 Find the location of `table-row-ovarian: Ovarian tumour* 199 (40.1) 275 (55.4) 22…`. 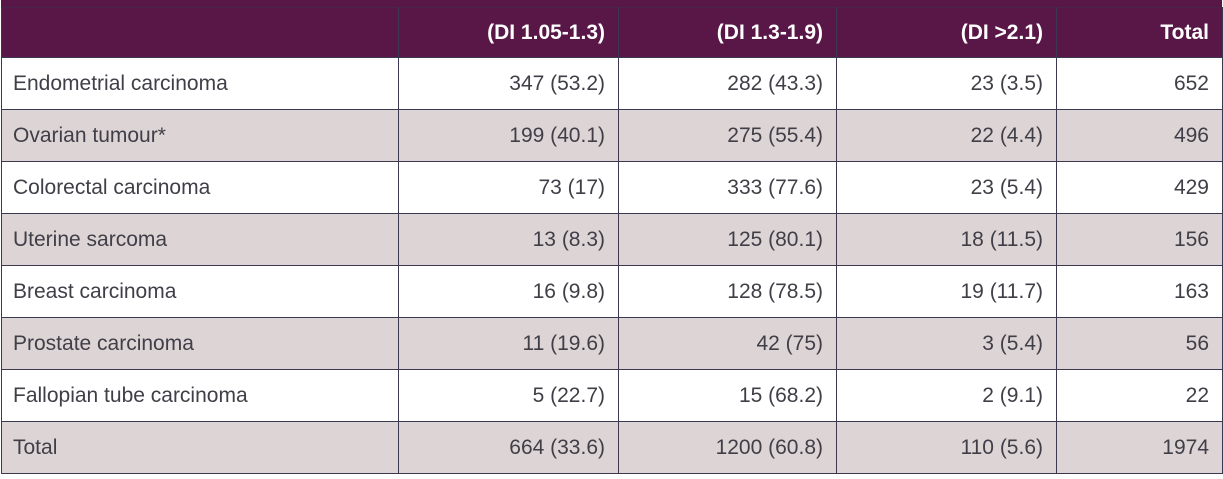

table-row-ovarian: Ovarian tumour* 199 (40.1) 275 (55.4) 22… is located at coordinates (612, 135).